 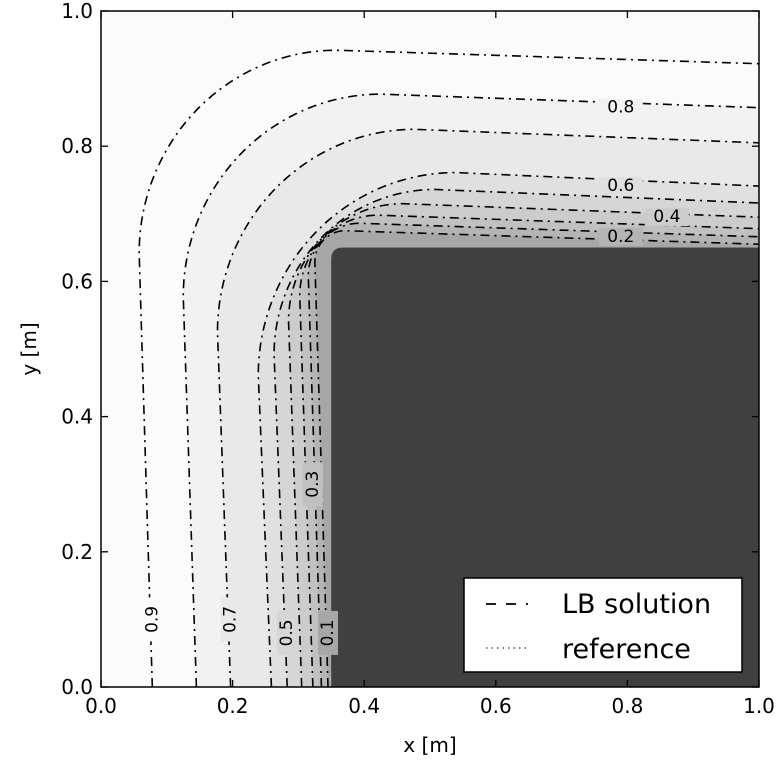 I want to click on y-tick-label-0-8: 0.8, so click(x=77, y=146).